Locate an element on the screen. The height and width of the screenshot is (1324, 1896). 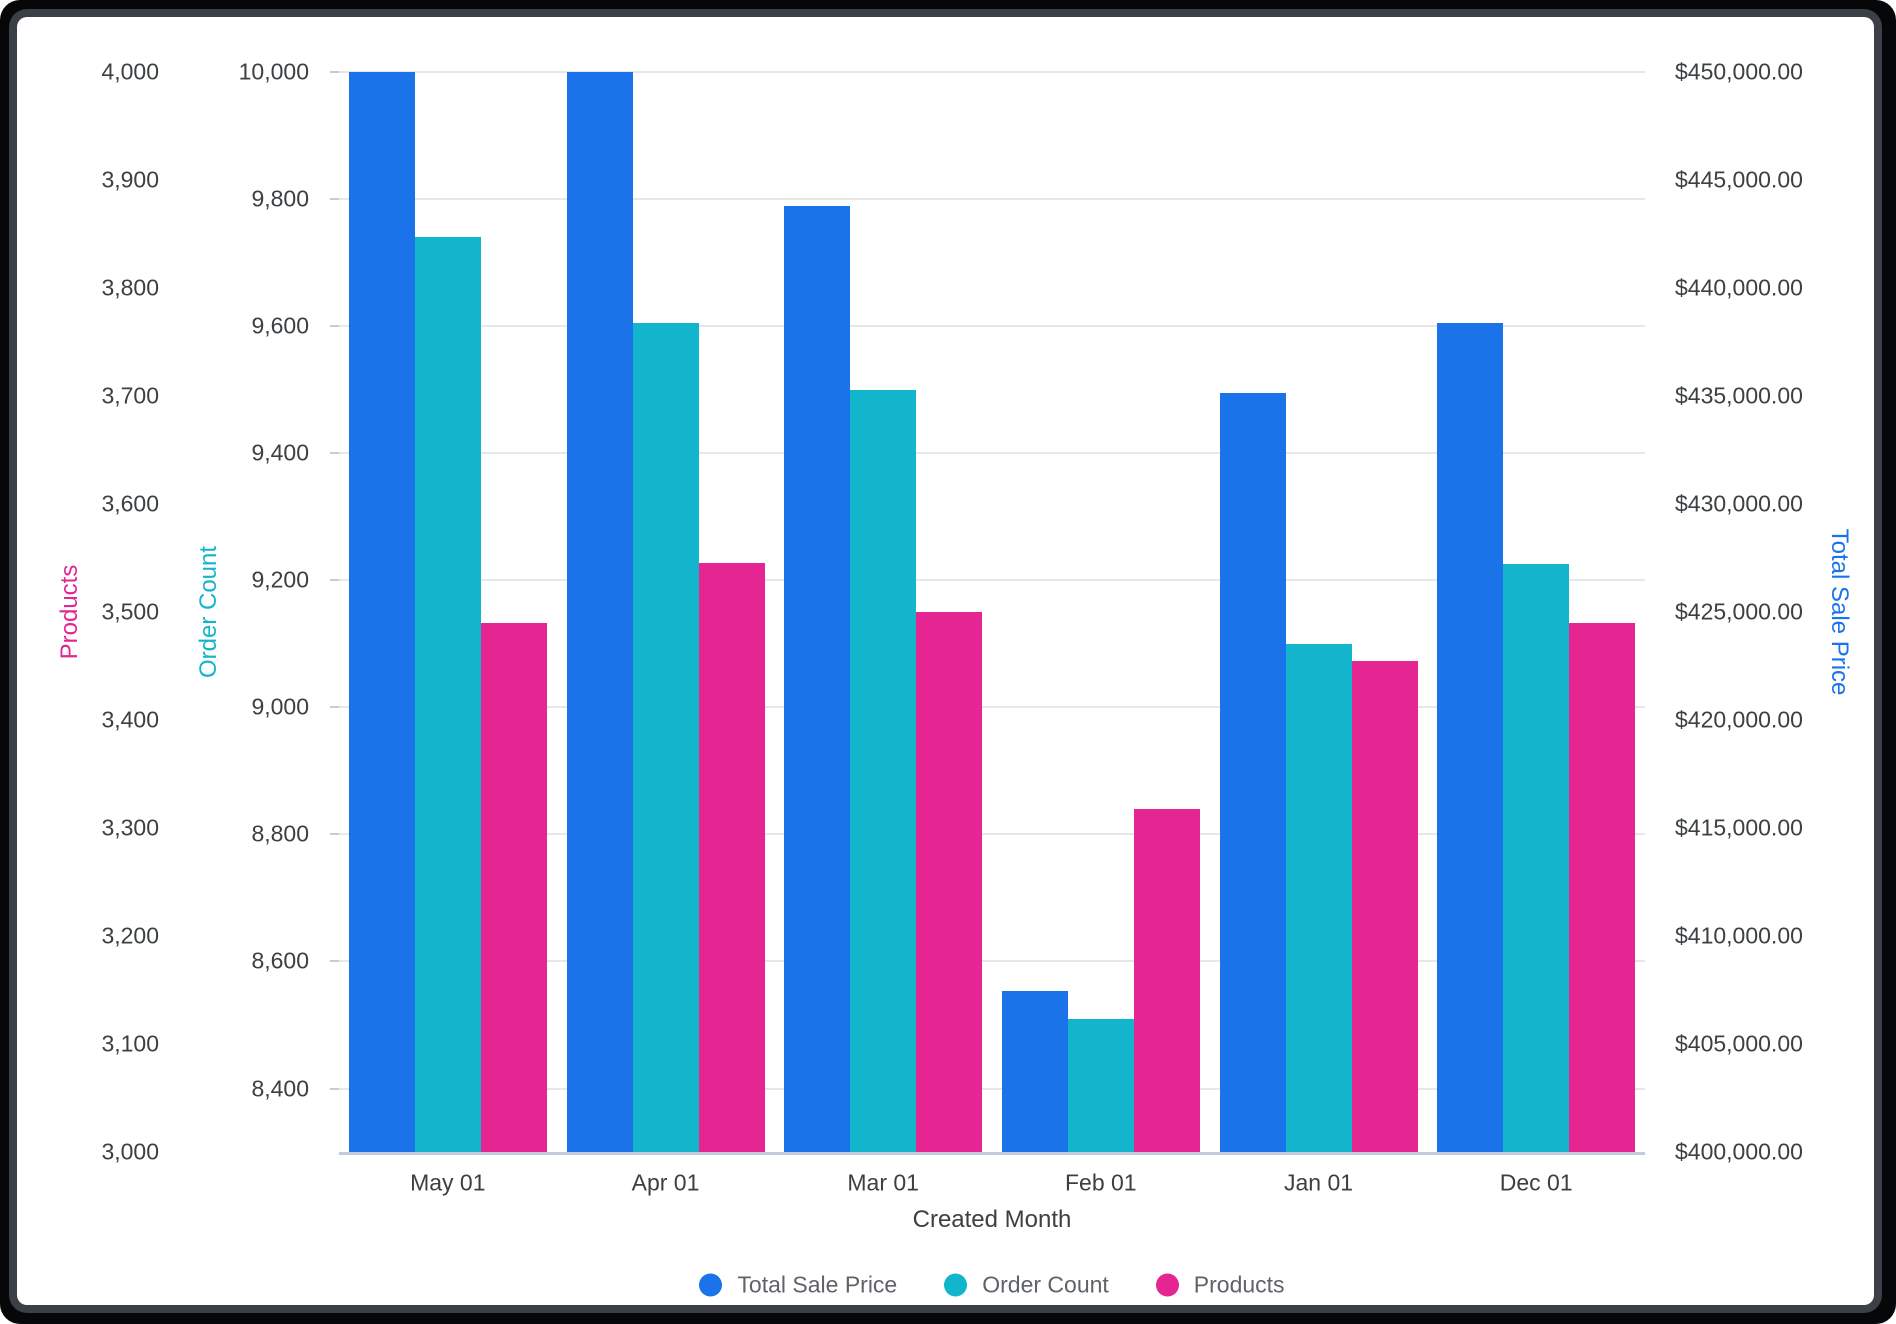
products-axis-title: Products is located at coordinates (69, 612).